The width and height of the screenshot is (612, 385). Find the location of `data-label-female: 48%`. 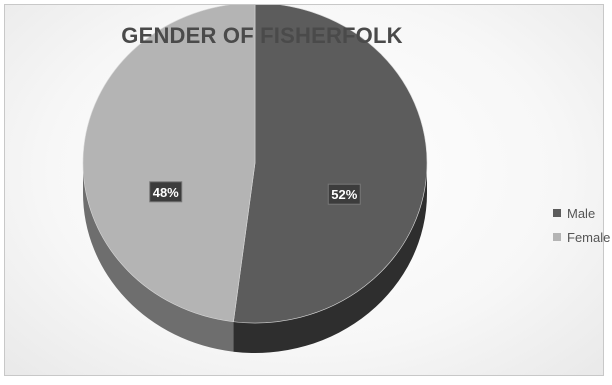

data-label-female: 48% is located at coordinates (166, 192).